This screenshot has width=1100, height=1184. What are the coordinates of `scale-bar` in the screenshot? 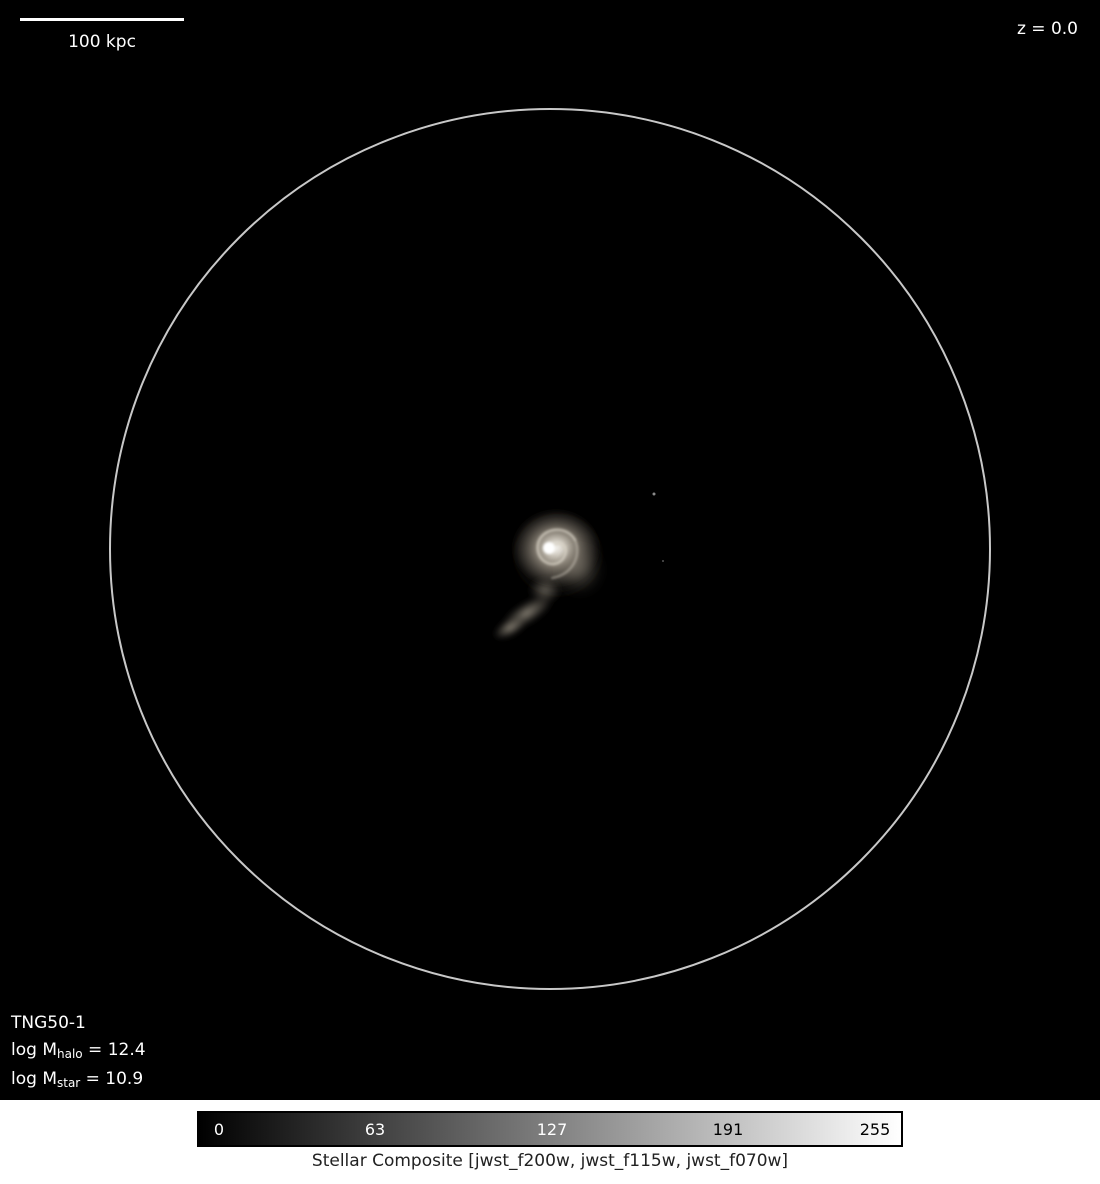 It's located at (102, 19).